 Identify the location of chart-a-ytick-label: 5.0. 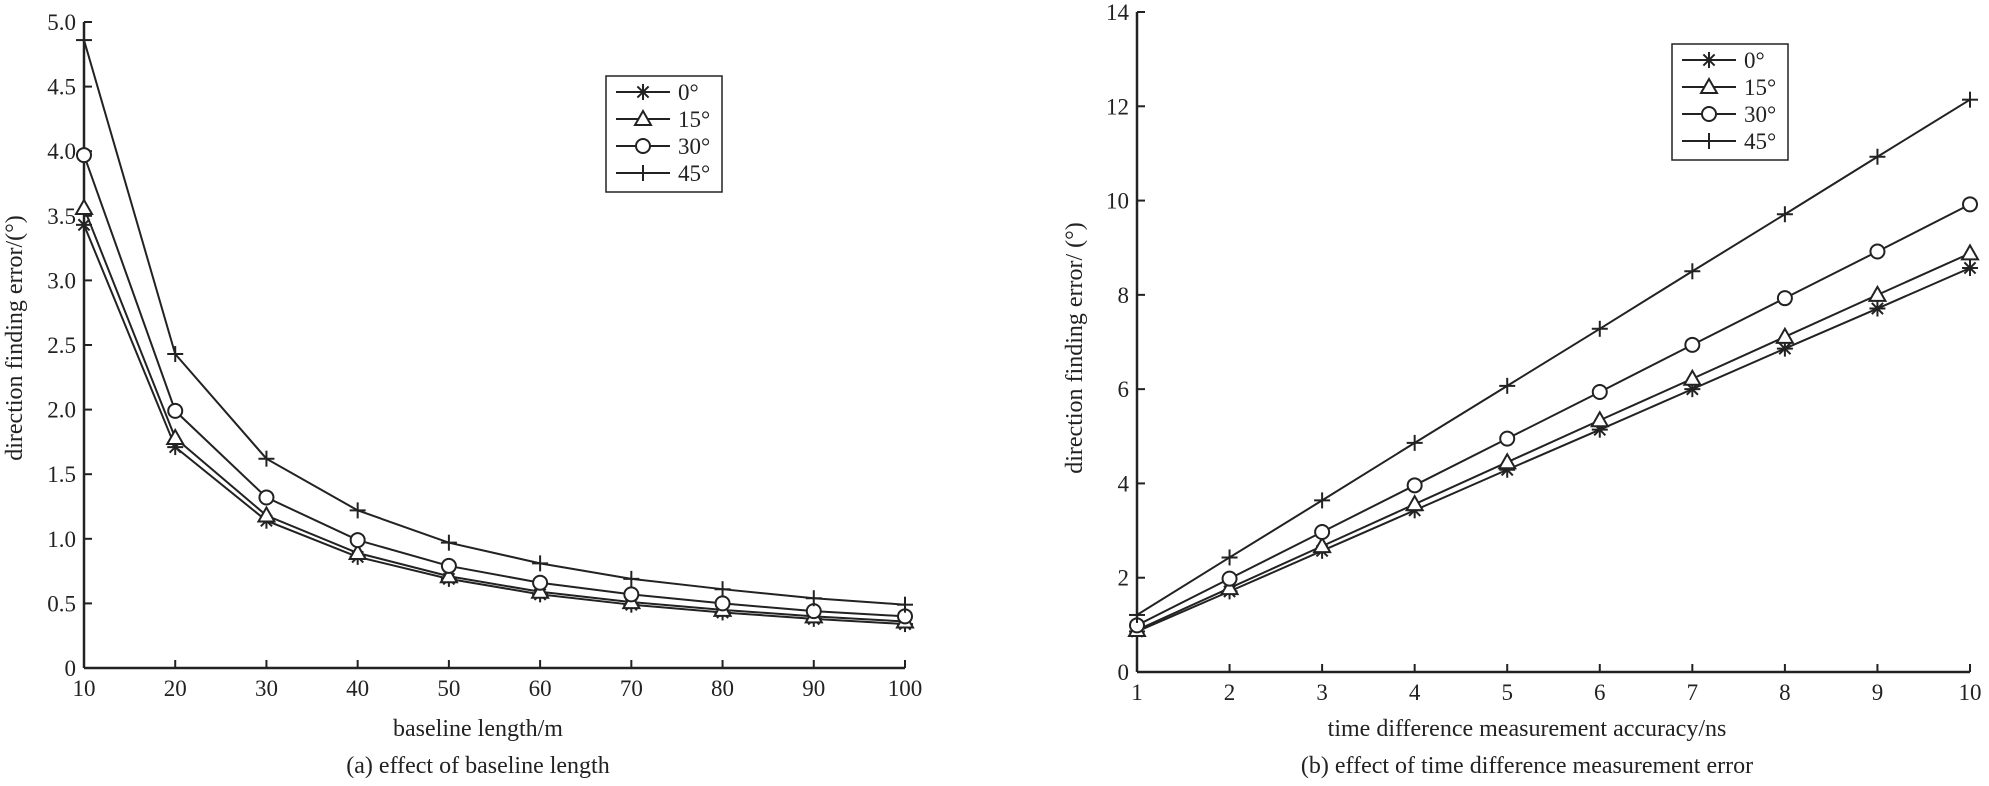
(61, 22).